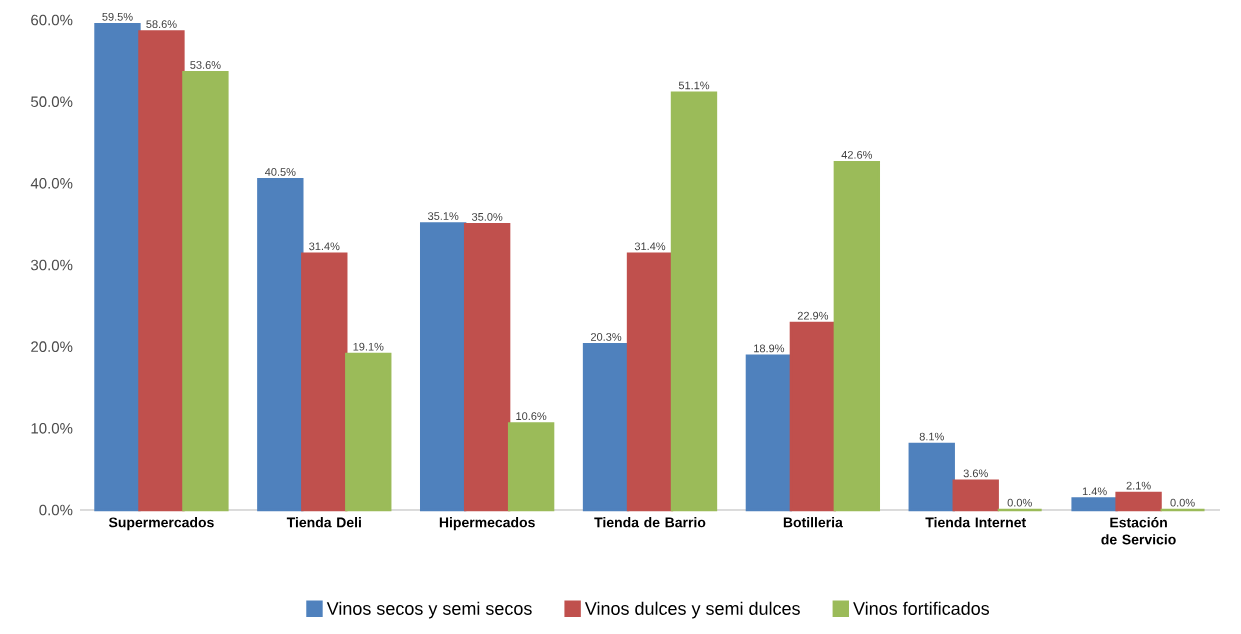  I want to click on x-tick-label: Botilleria, so click(813, 522).